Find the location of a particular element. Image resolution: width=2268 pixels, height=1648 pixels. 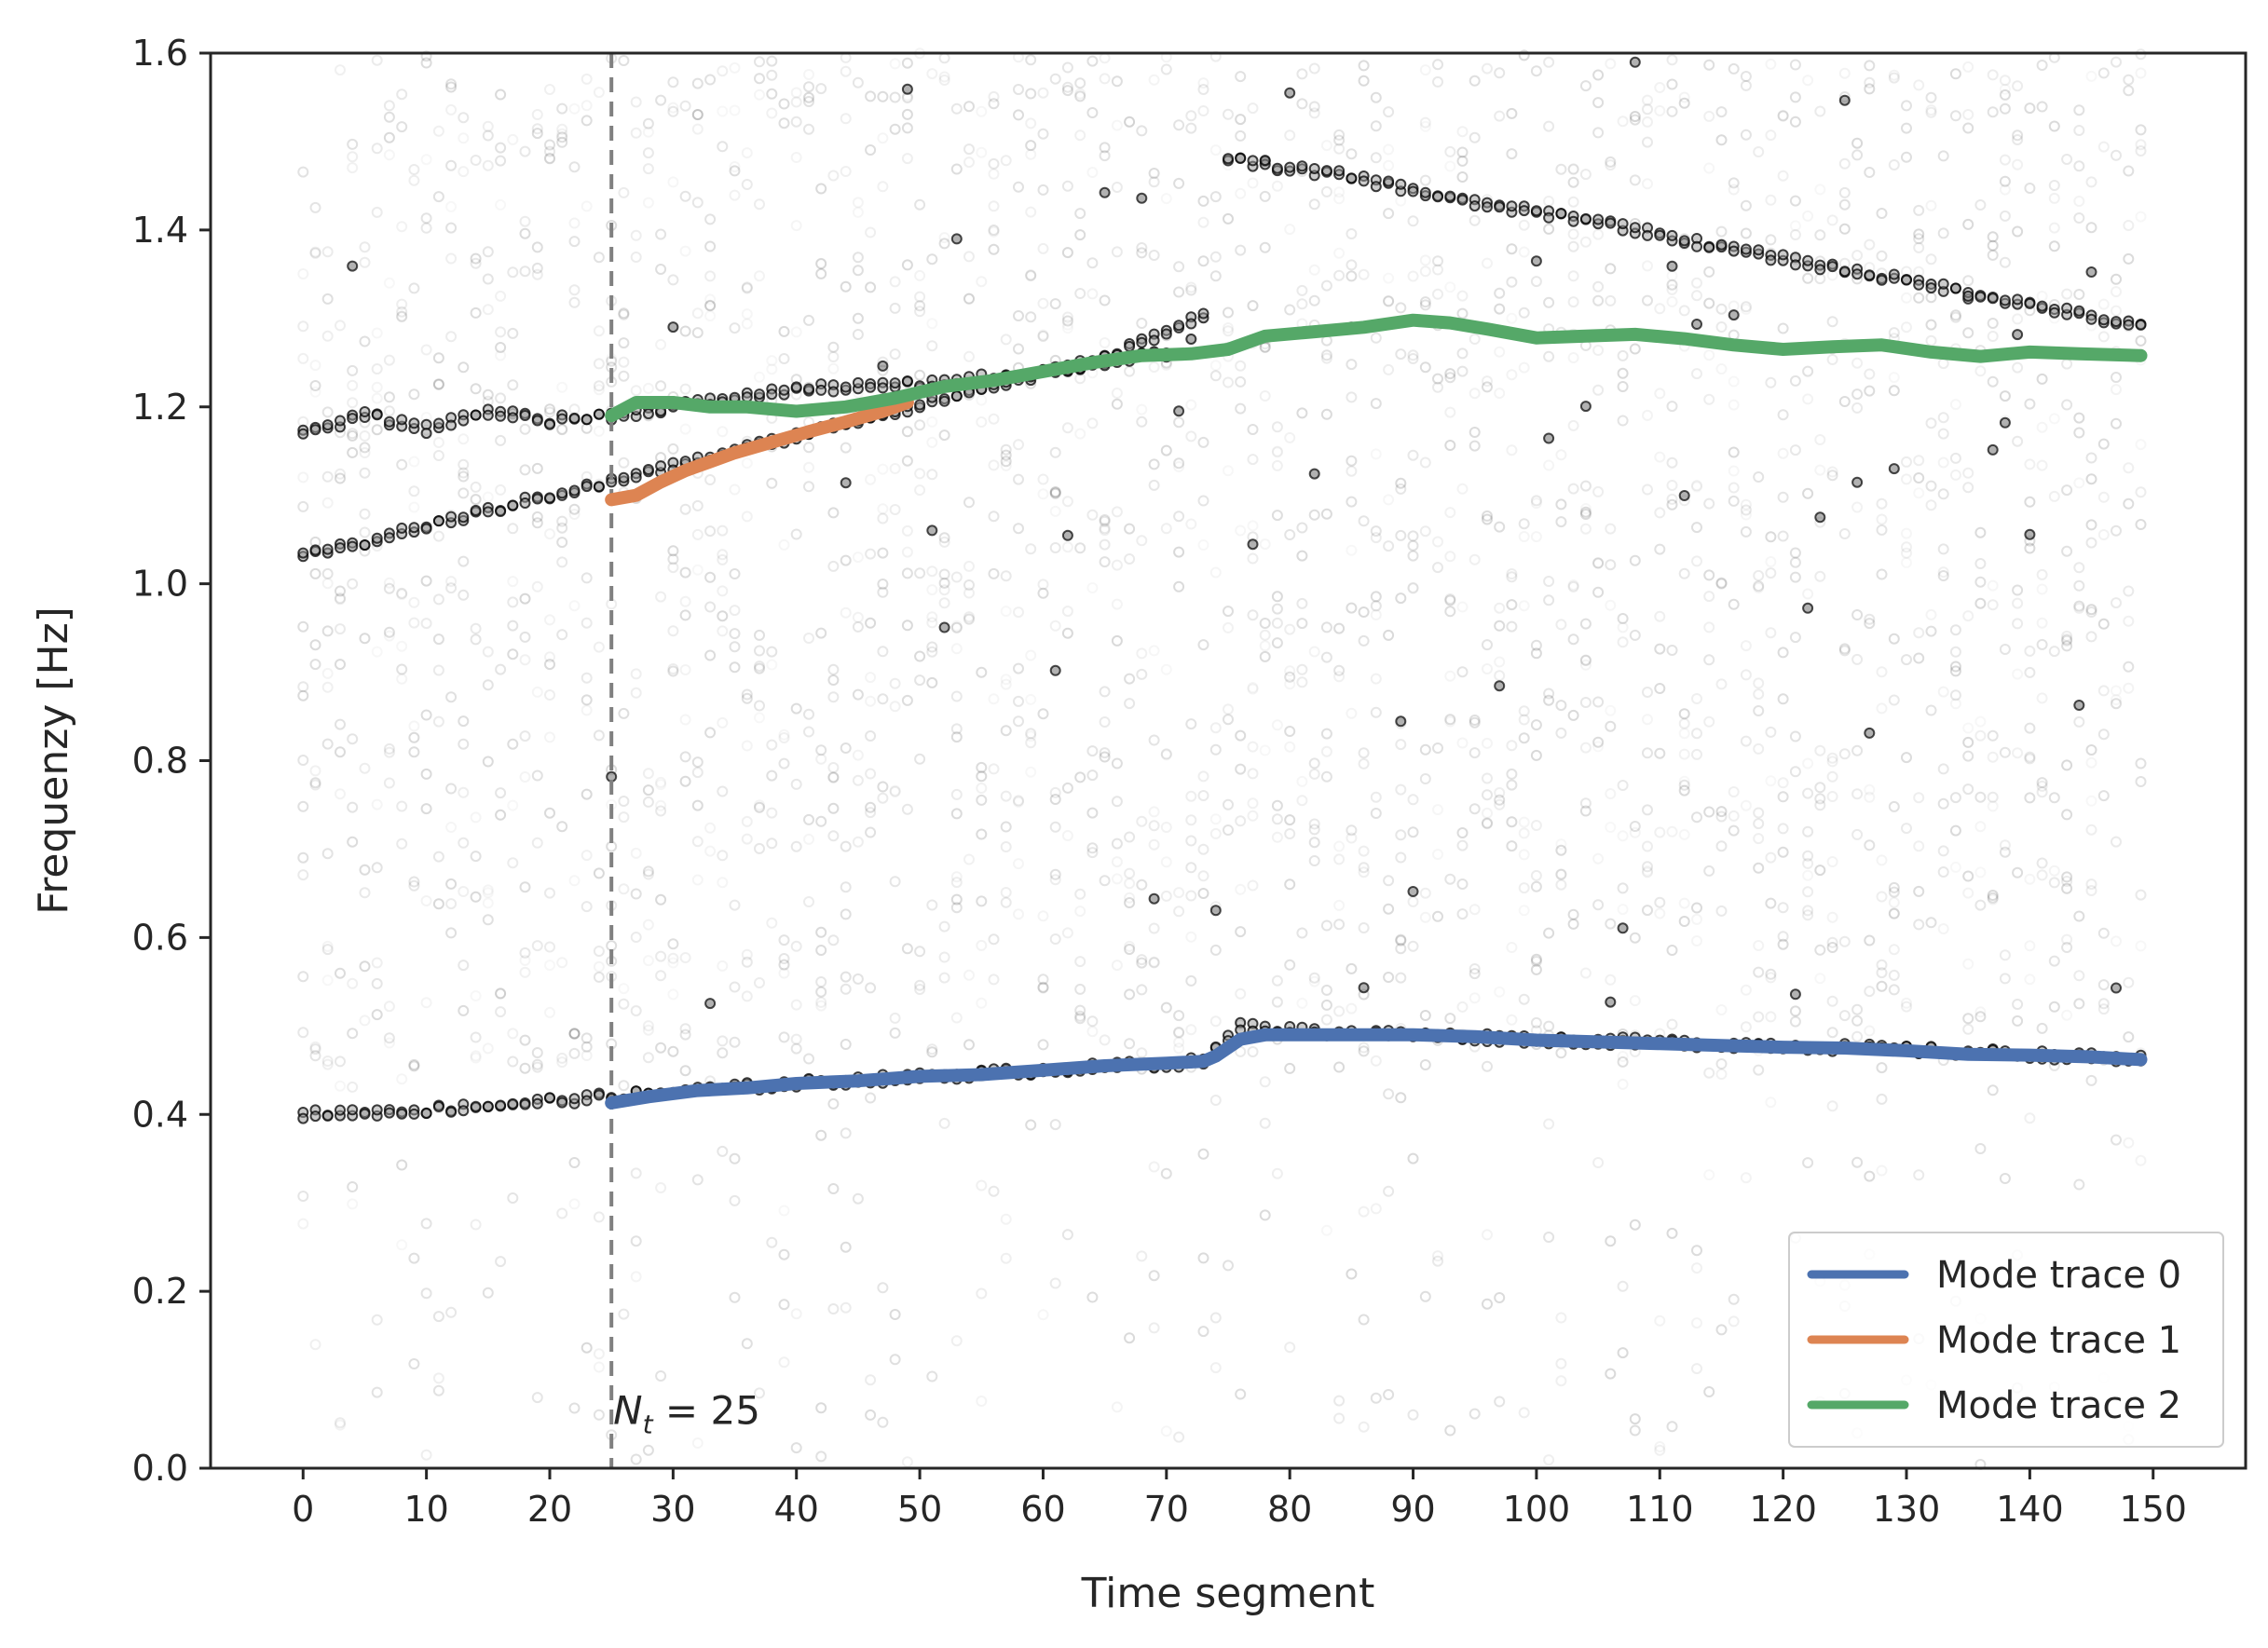

x-tick-label: 40 is located at coordinates (796, 1509).